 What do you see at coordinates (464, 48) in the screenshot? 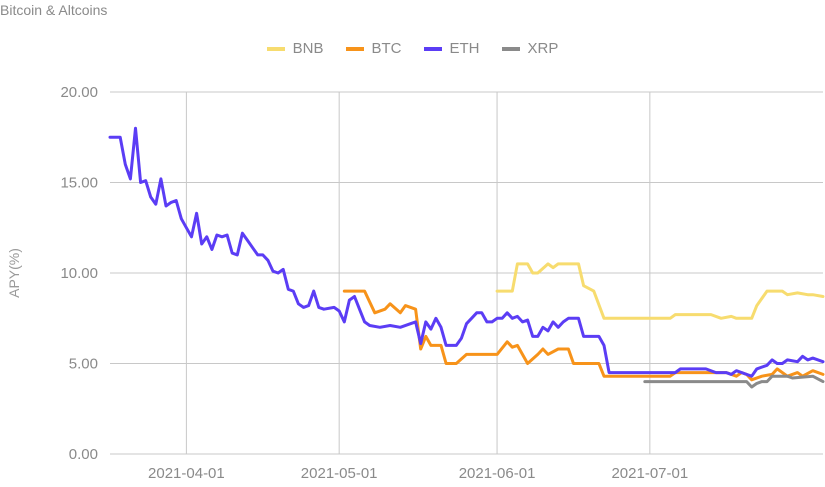
I see `legend-label-eth: ETH` at bounding box center [464, 48].